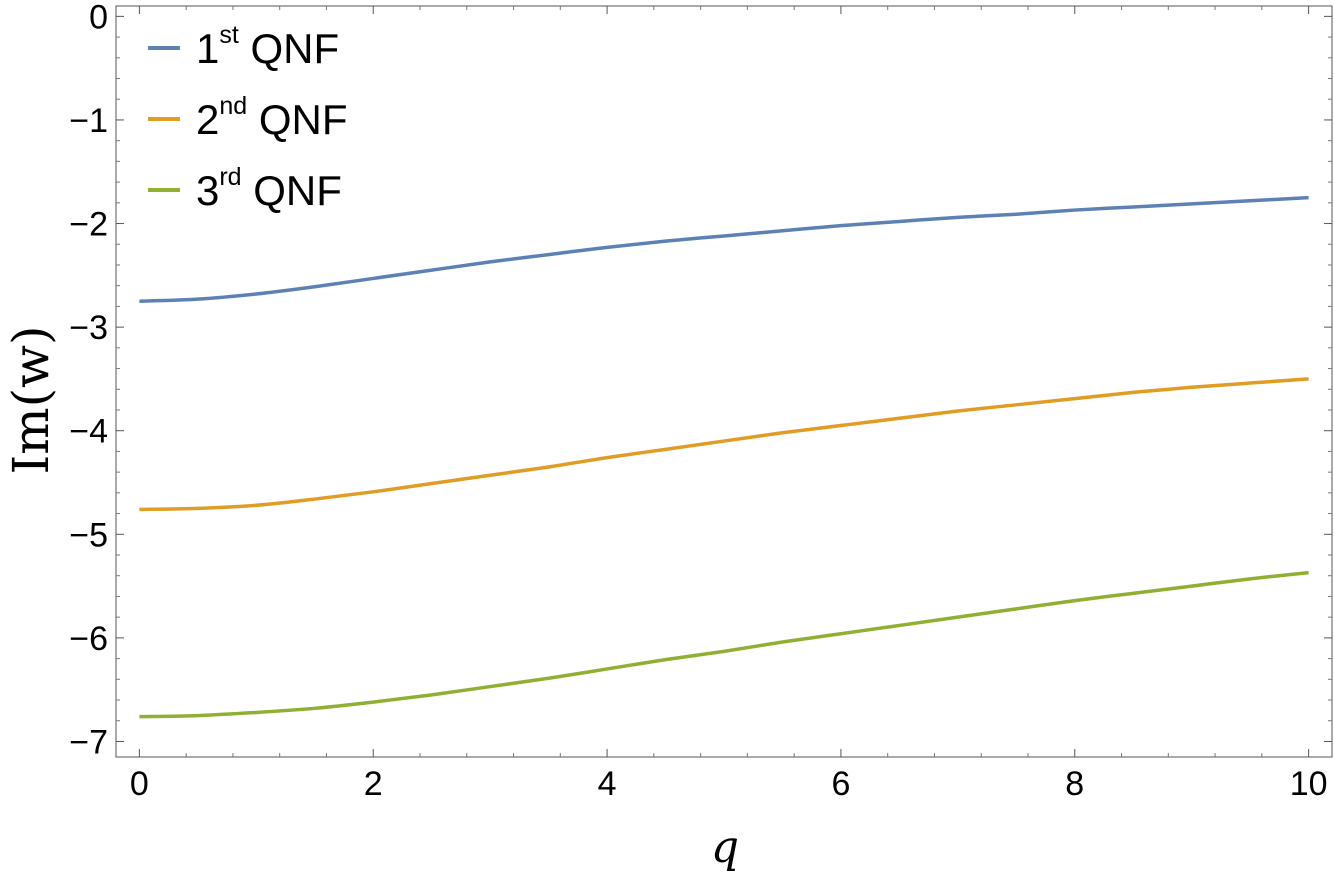 The height and width of the screenshot is (872, 1334). What do you see at coordinates (267, 46) in the screenshot?
I see `legend-label-1: 1st QNF` at bounding box center [267, 46].